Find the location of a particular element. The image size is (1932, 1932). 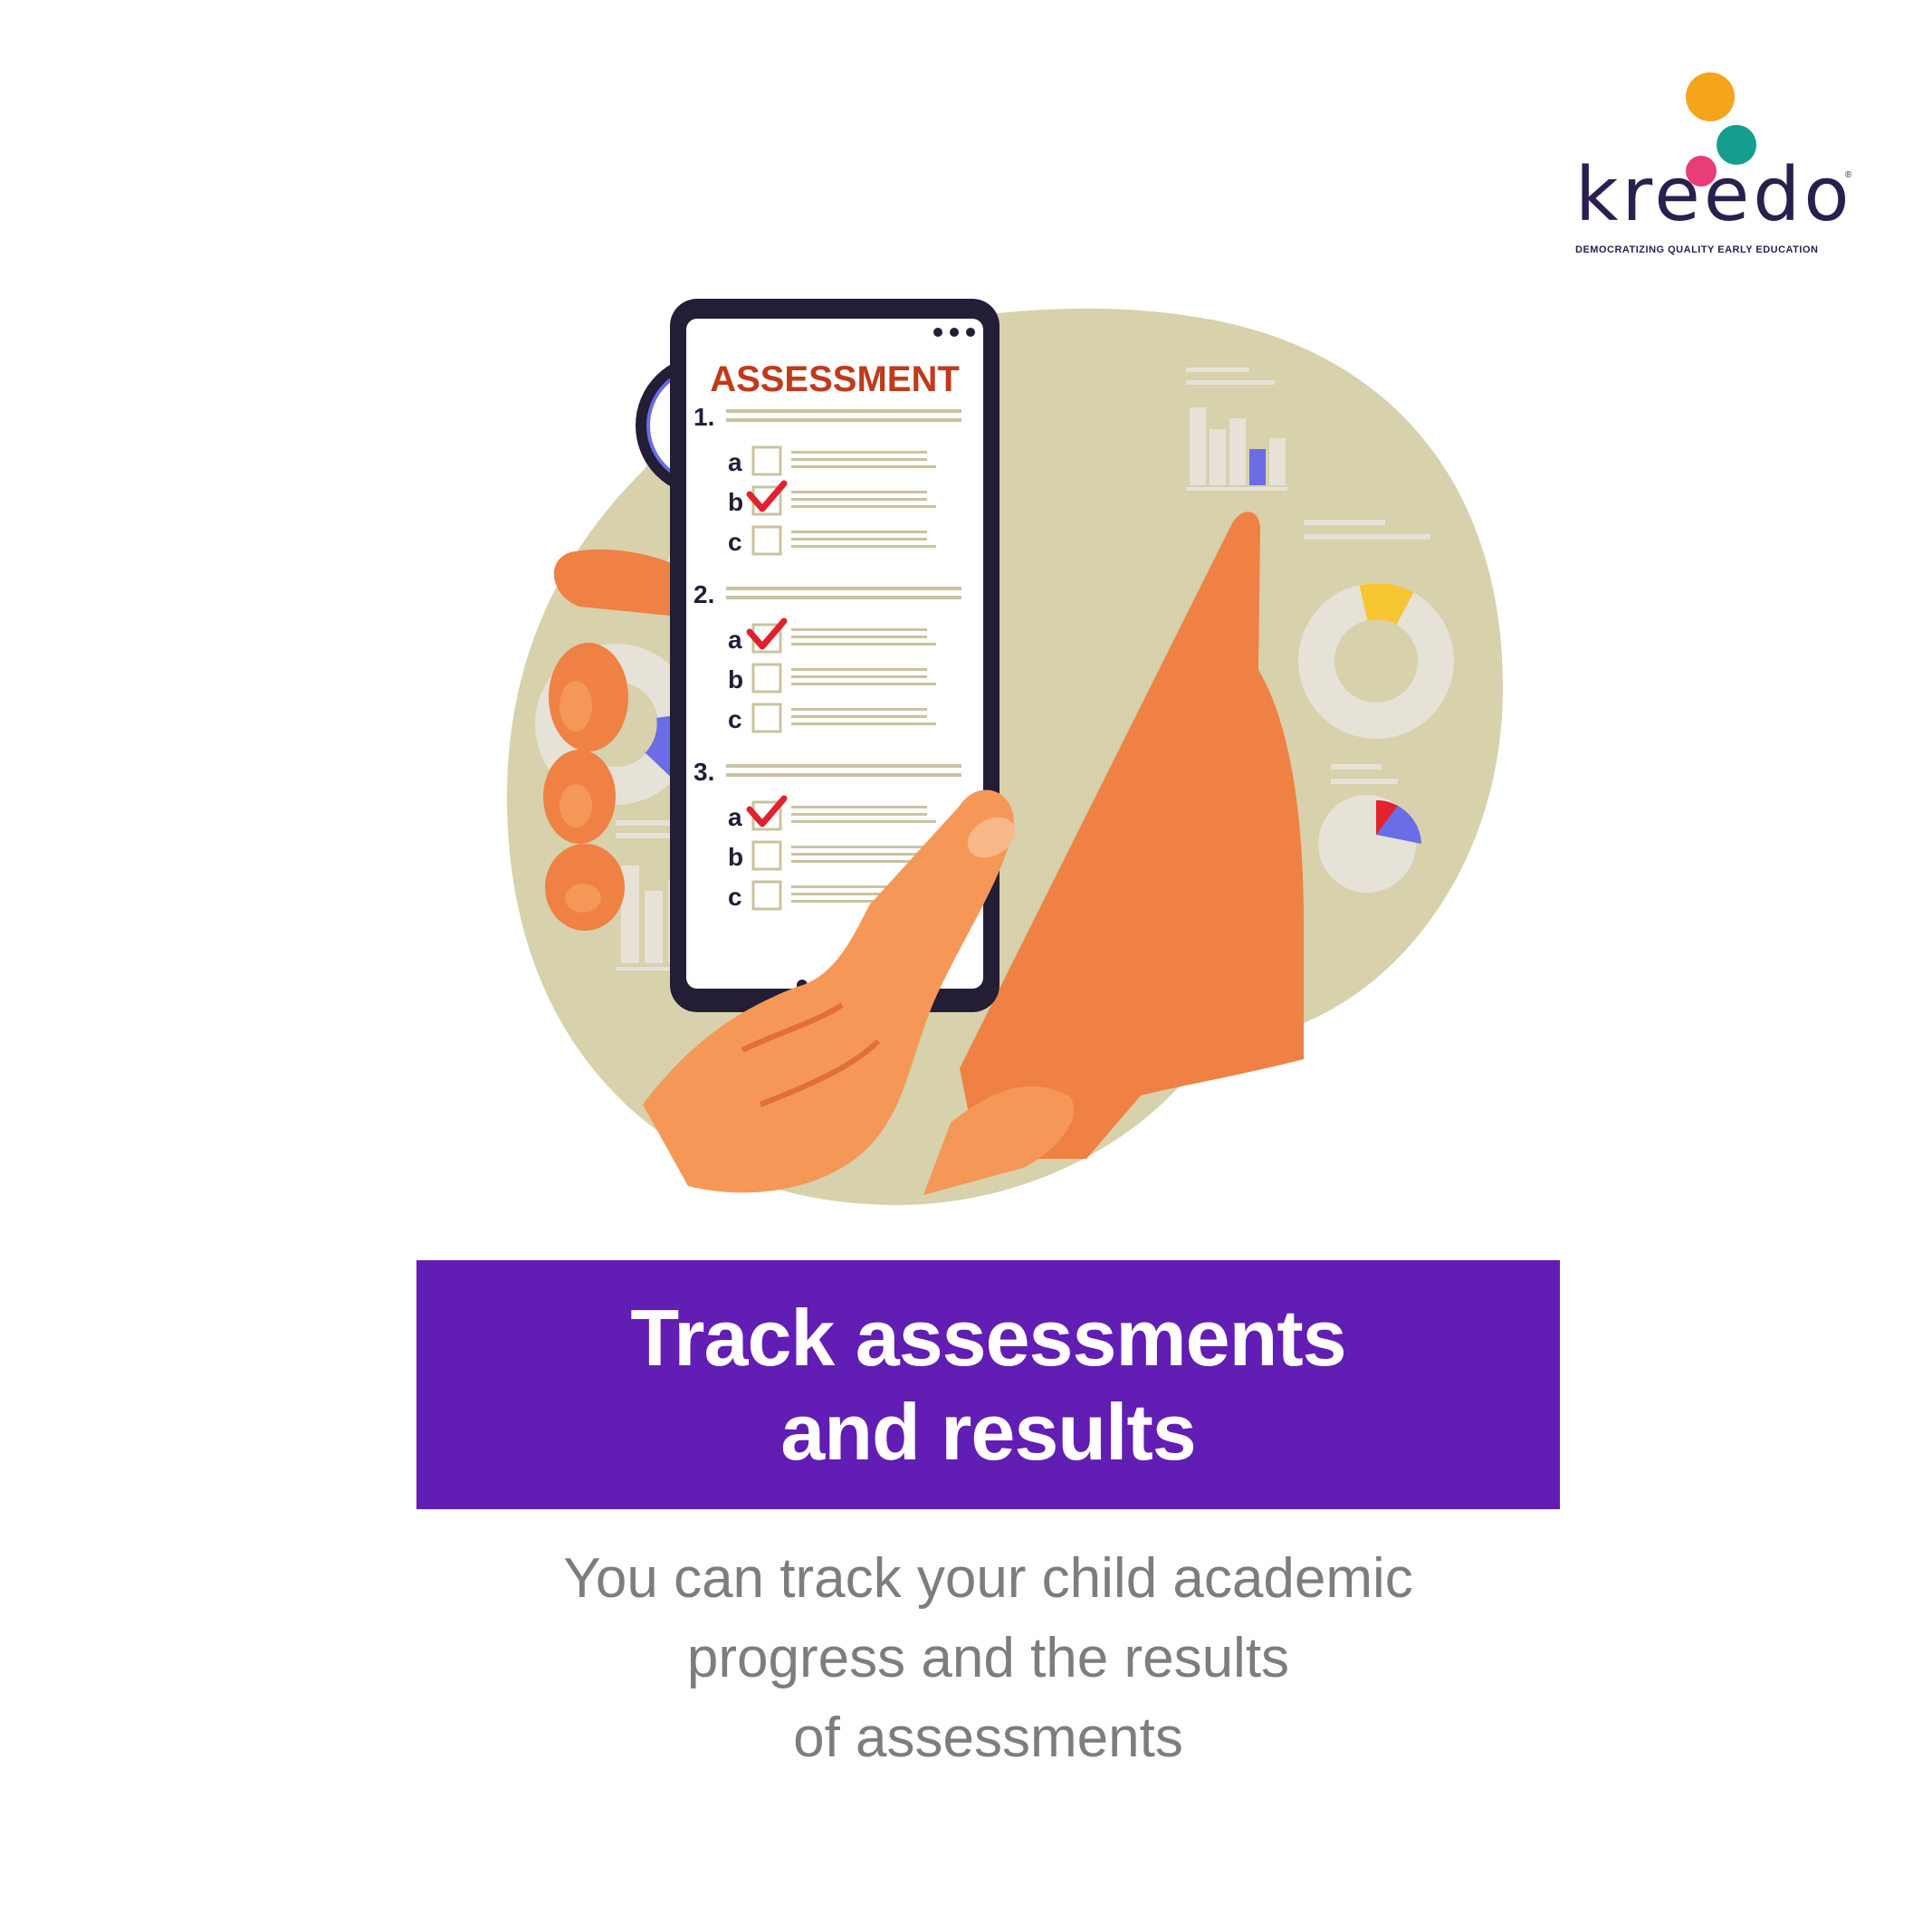

question-number: 2. is located at coordinates (703, 594).